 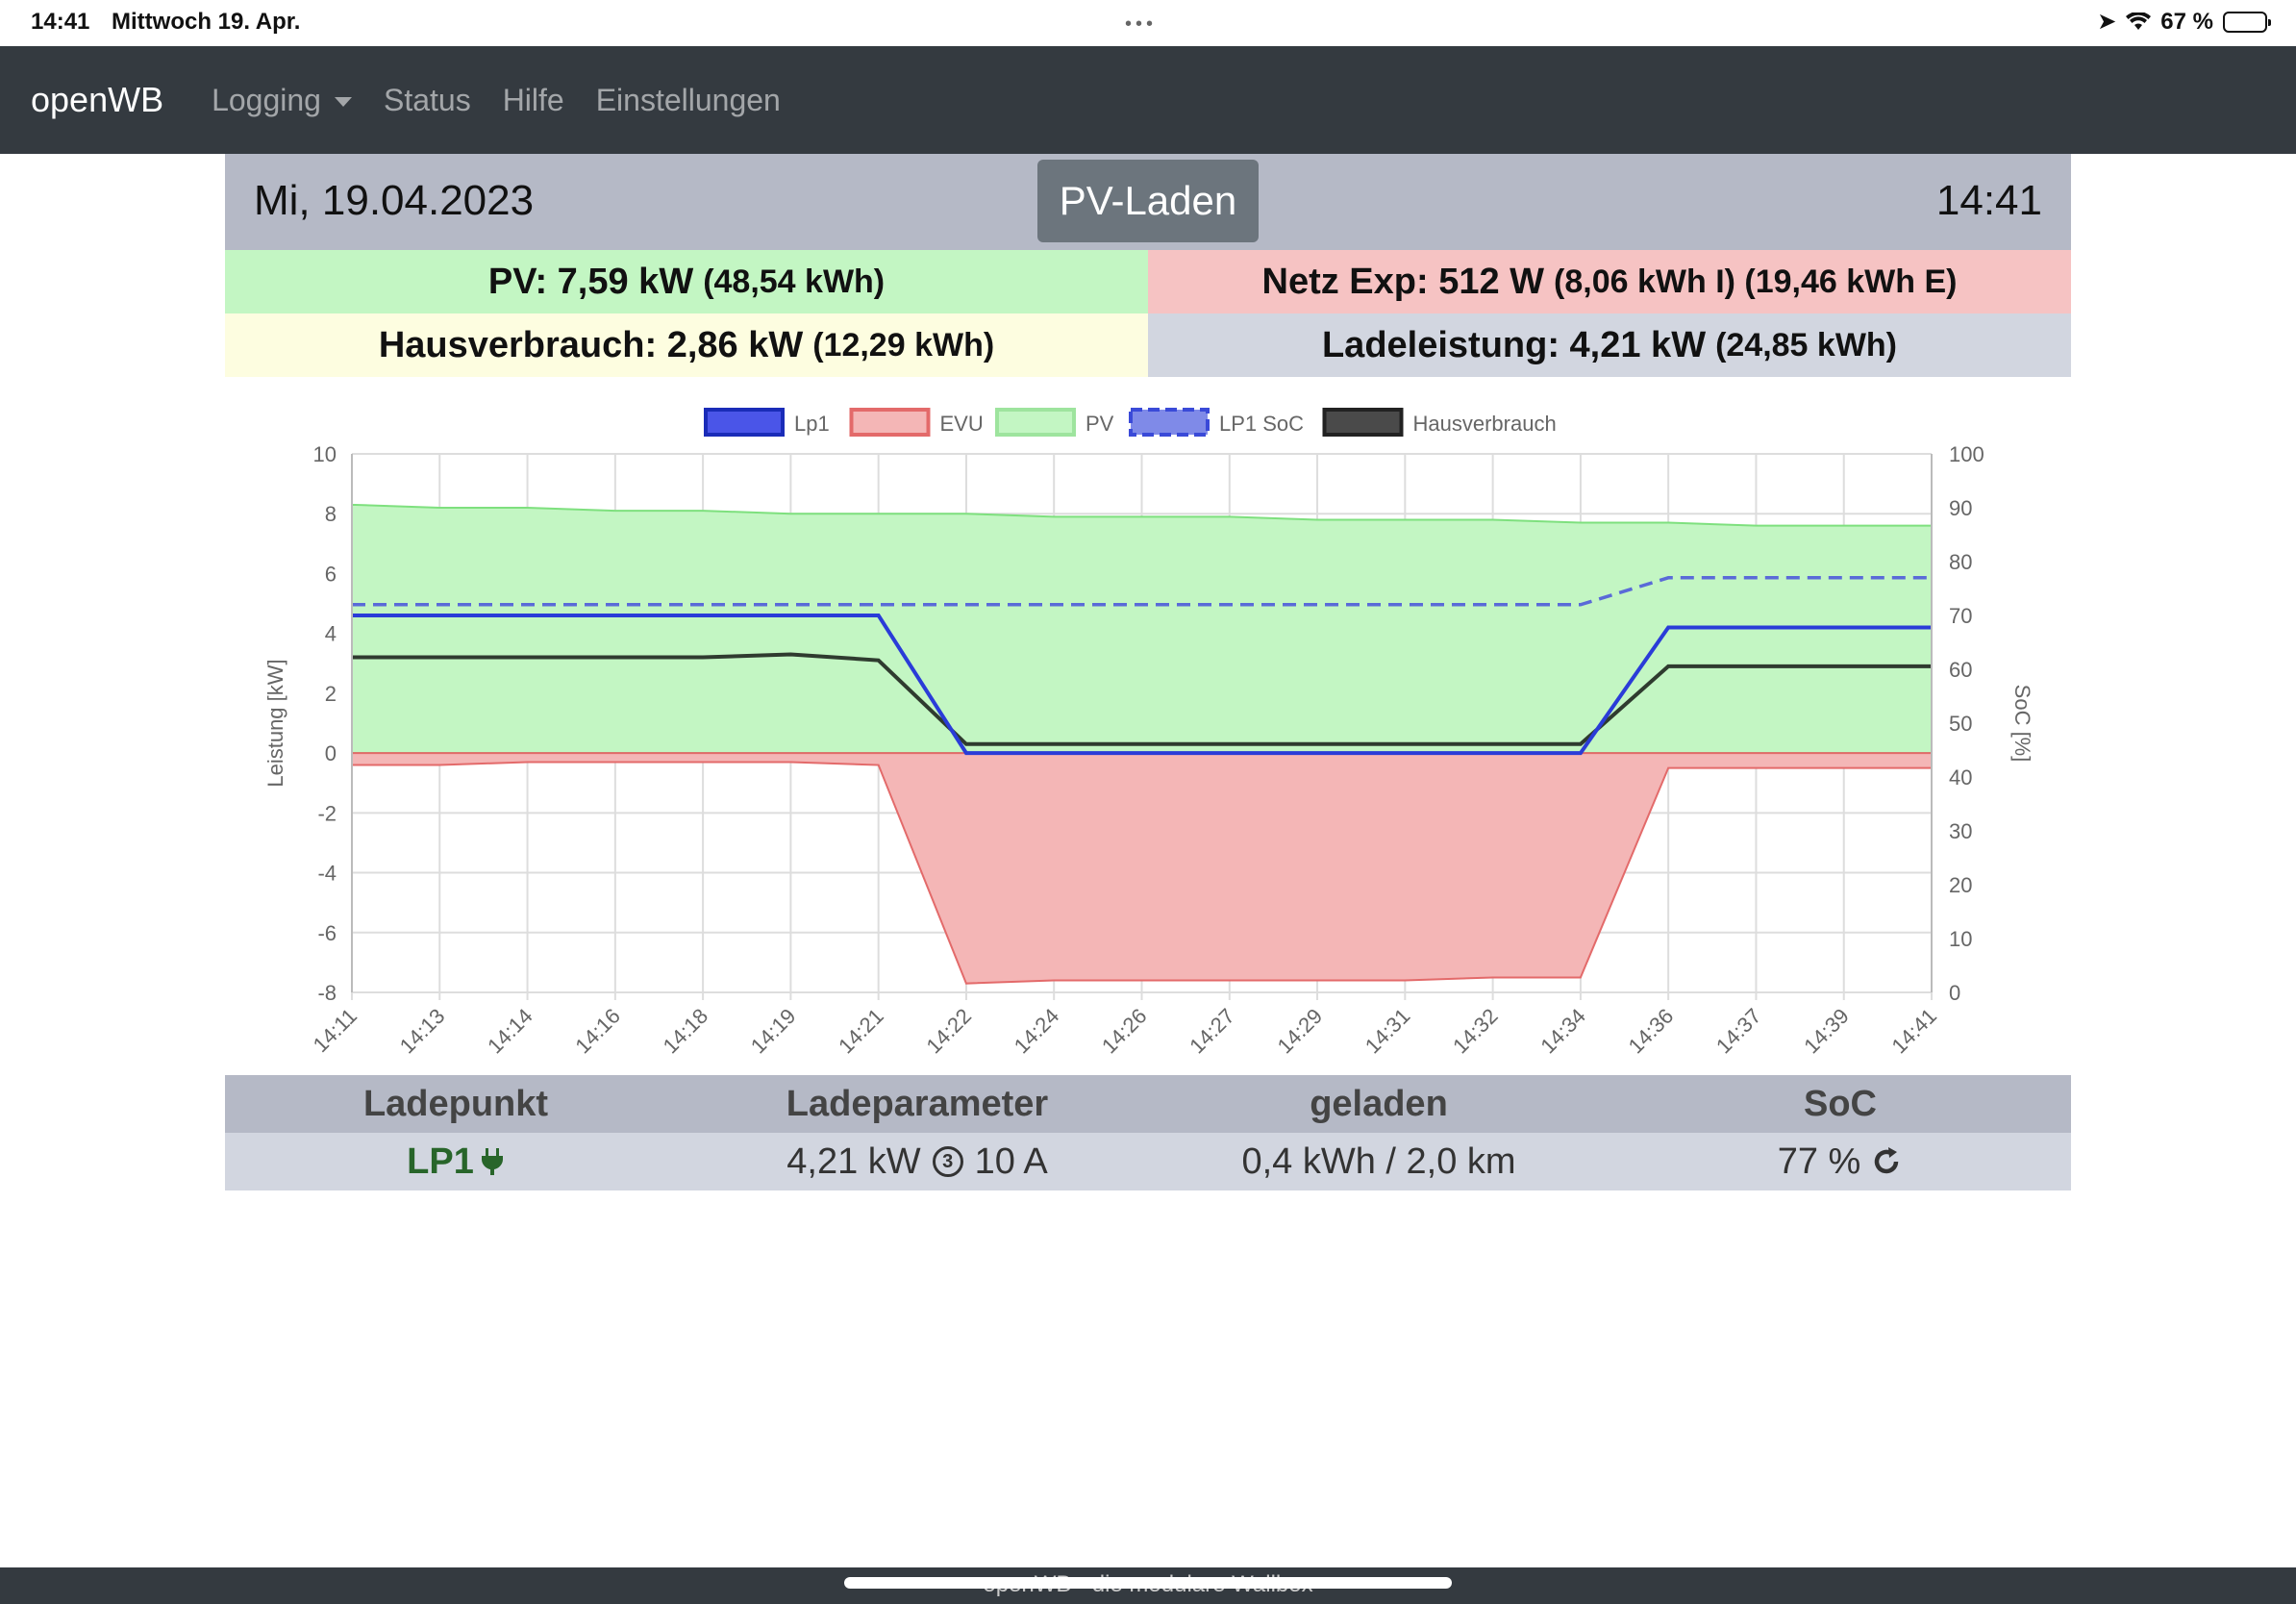 What do you see at coordinates (1756, 281) in the screenshot?
I see `netz-energy: (8,06 kWh I) (19,46 kWh E)` at bounding box center [1756, 281].